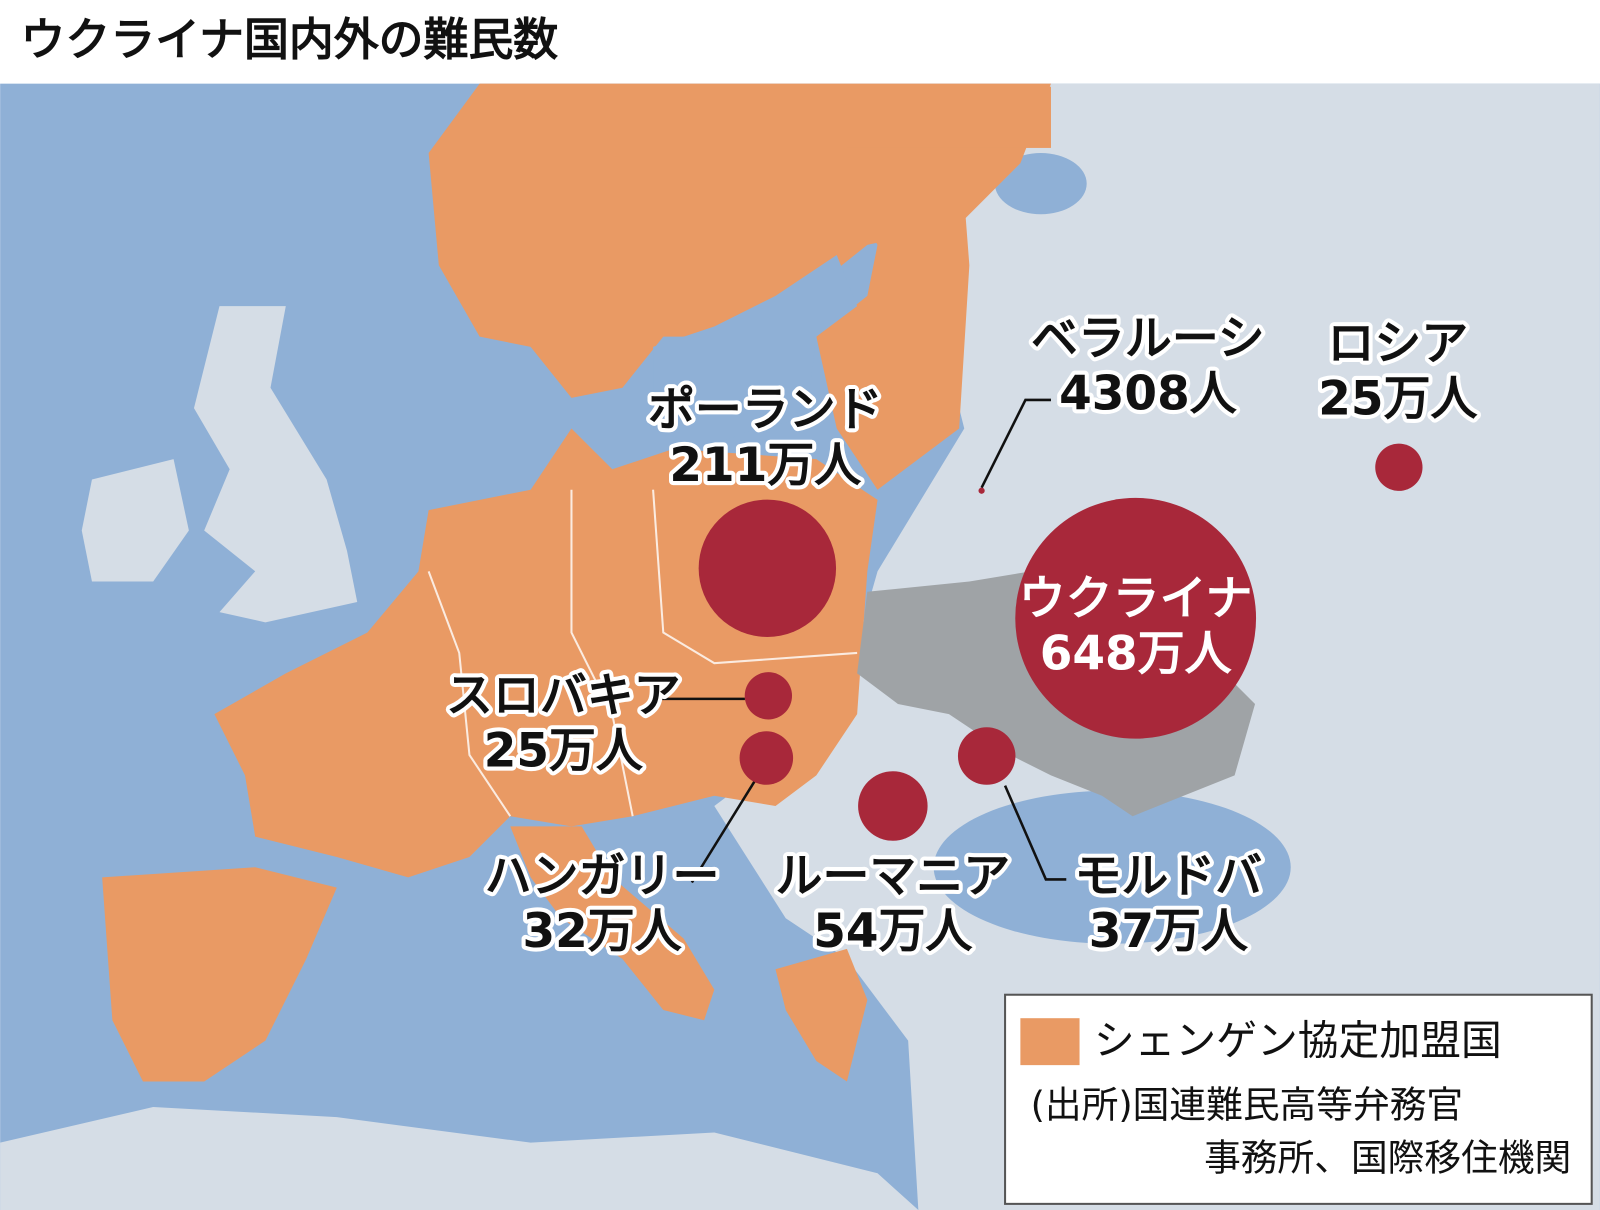 This screenshot has height=1210, width=1600. Describe the element at coordinates (893, 311) in the screenshot. I see `finland-baltics` at that location.